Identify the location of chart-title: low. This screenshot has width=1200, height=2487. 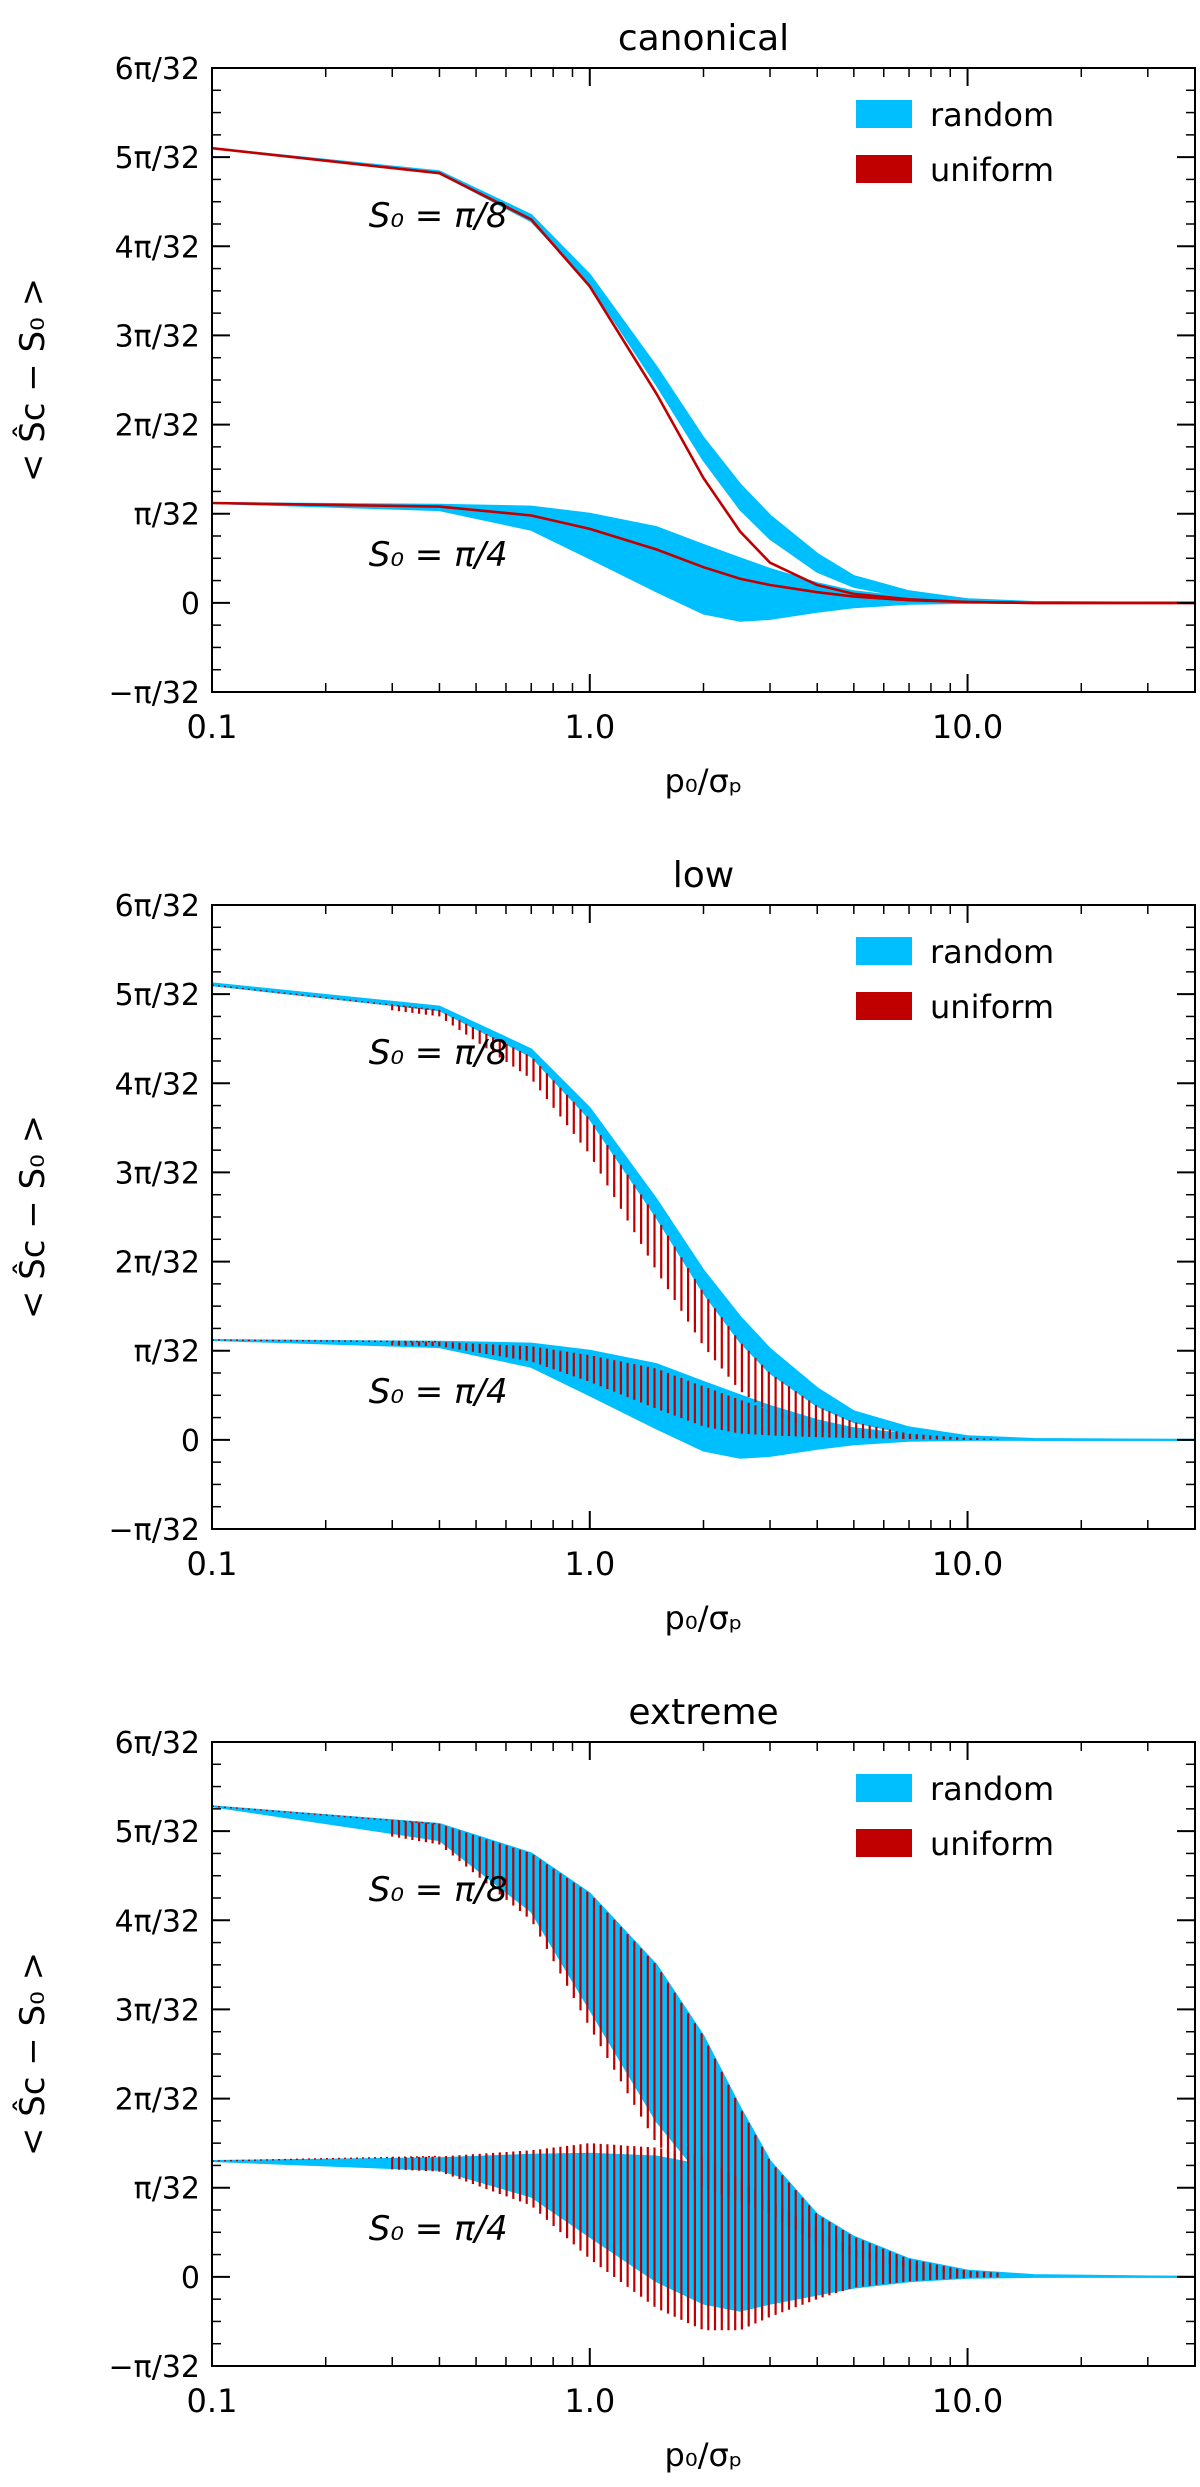
(703, 875).